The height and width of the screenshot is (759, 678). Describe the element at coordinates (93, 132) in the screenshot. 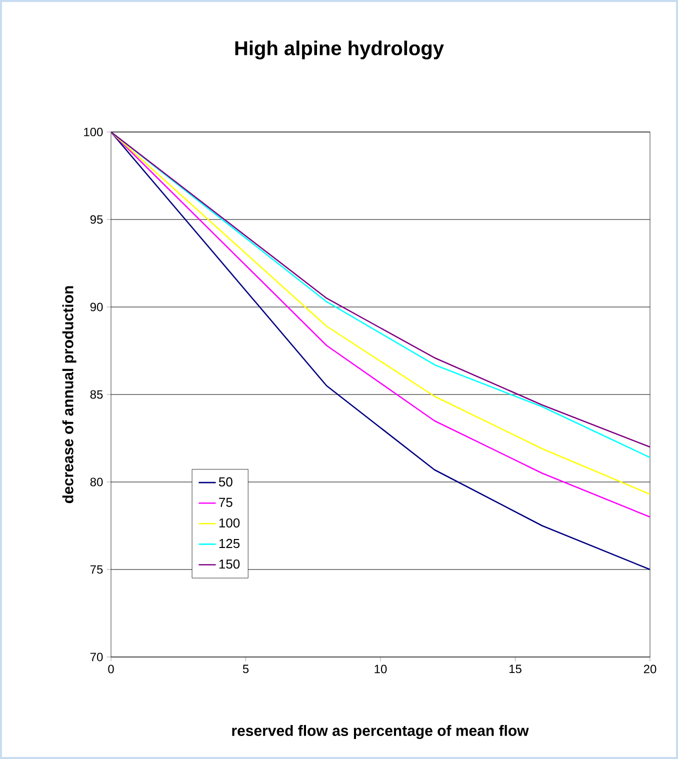

I see `y-tick-label: 100` at that location.